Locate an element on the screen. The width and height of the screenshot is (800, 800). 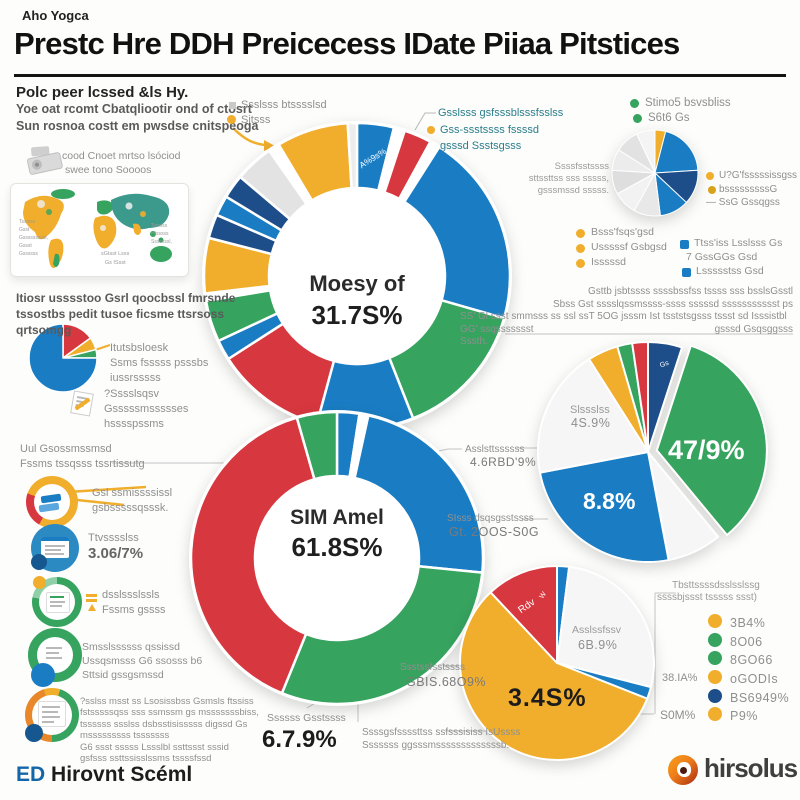
tr-legend-2: bsssssssssG is located at coordinates (748, 189).